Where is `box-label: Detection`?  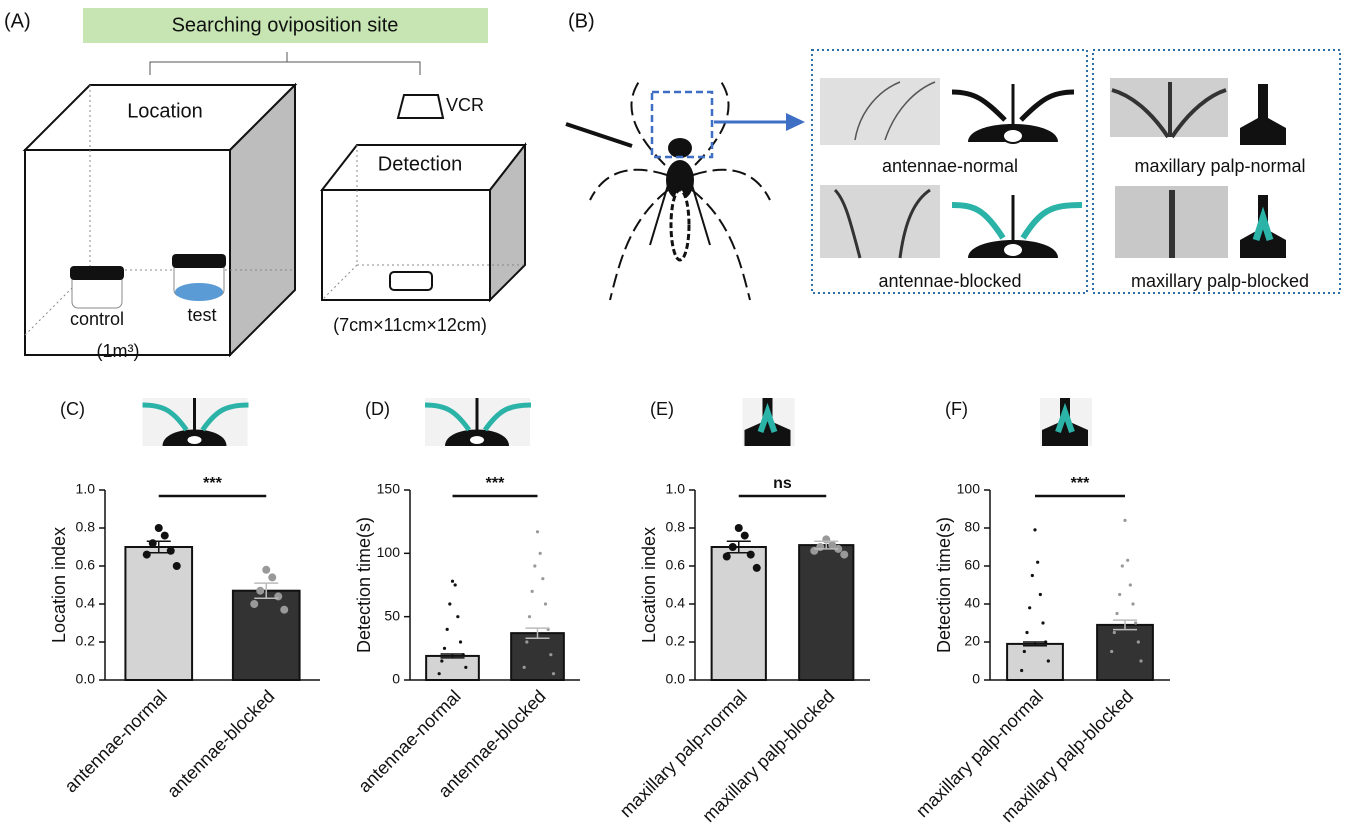
box-label: Detection is located at coordinates (420, 164).